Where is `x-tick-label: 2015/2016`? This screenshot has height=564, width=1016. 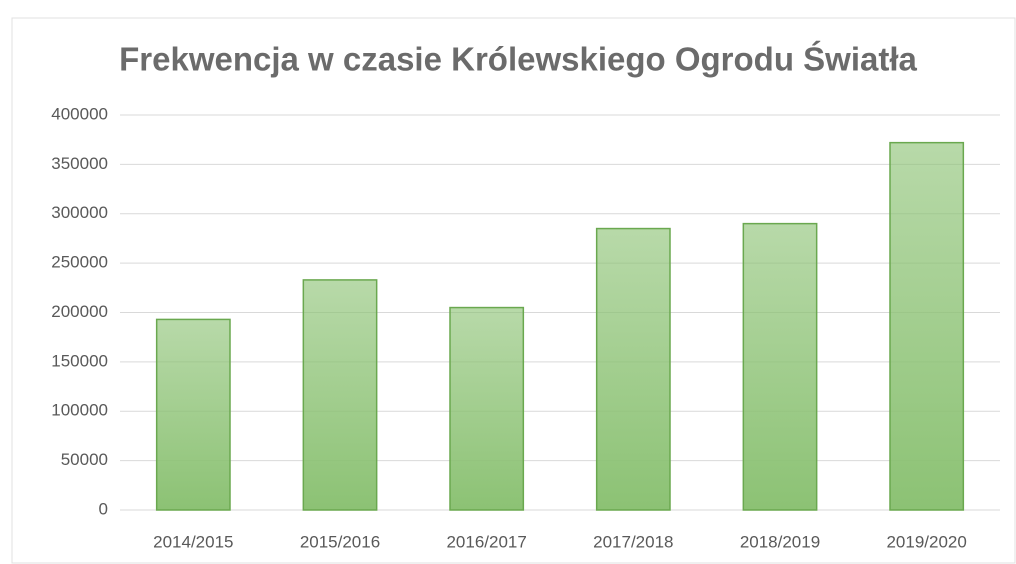
x-tick-label: 2015/2016 is located at coordinates (340, 541).